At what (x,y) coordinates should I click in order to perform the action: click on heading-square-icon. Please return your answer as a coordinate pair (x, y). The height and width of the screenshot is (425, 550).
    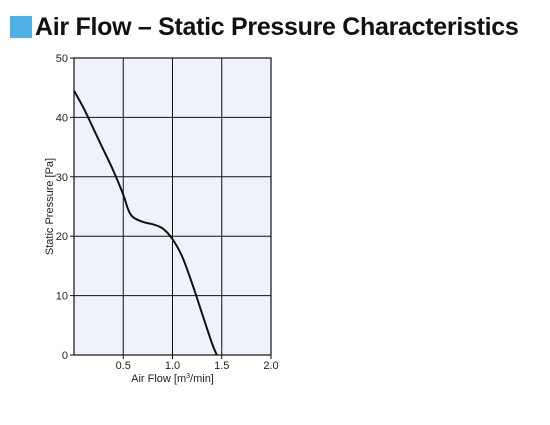
    Looking at the image, I should click on (21, 27).